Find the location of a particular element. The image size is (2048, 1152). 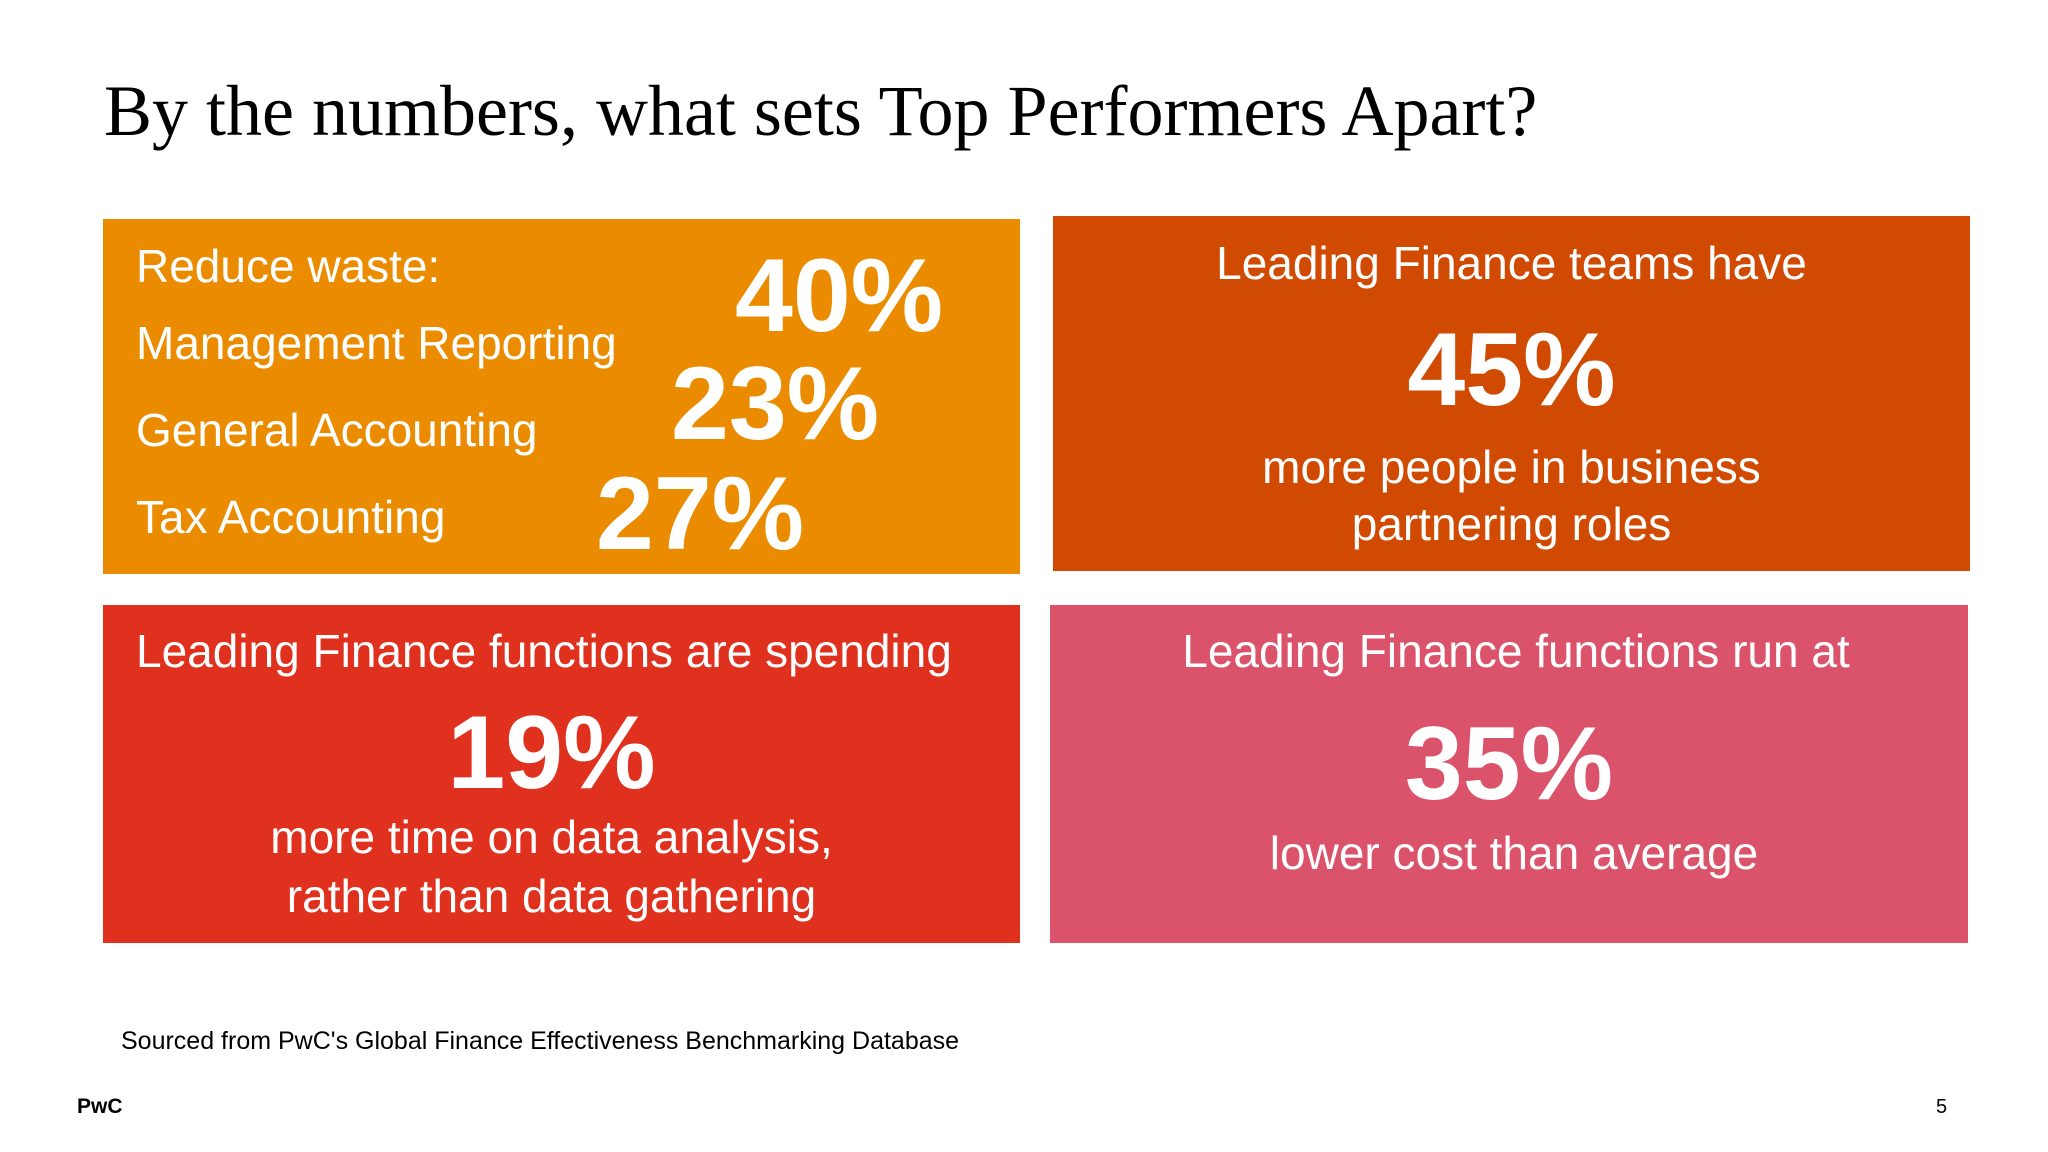

reduce-waste-heading: Reduce waste: is located at coordinates (288, 266).